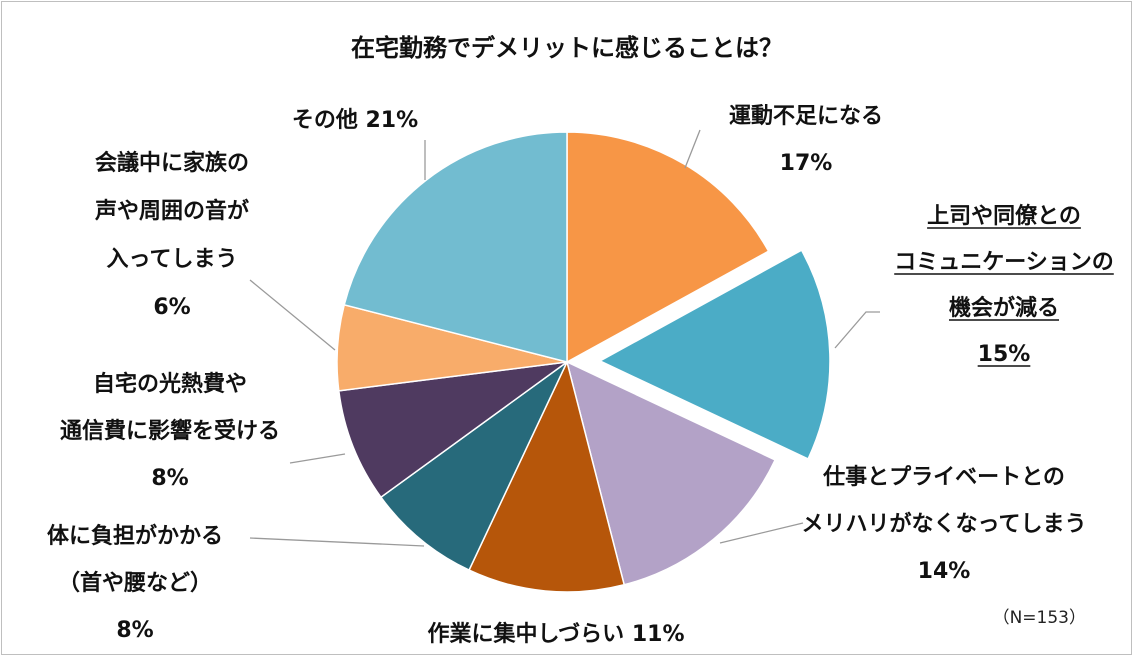 The width and height of the screenshot is (1135, 658). What do you see at coordinates (172, 163) in the screenshot?
I see `slice-label: 会議中に家族の` at bounding box center [172, 163].